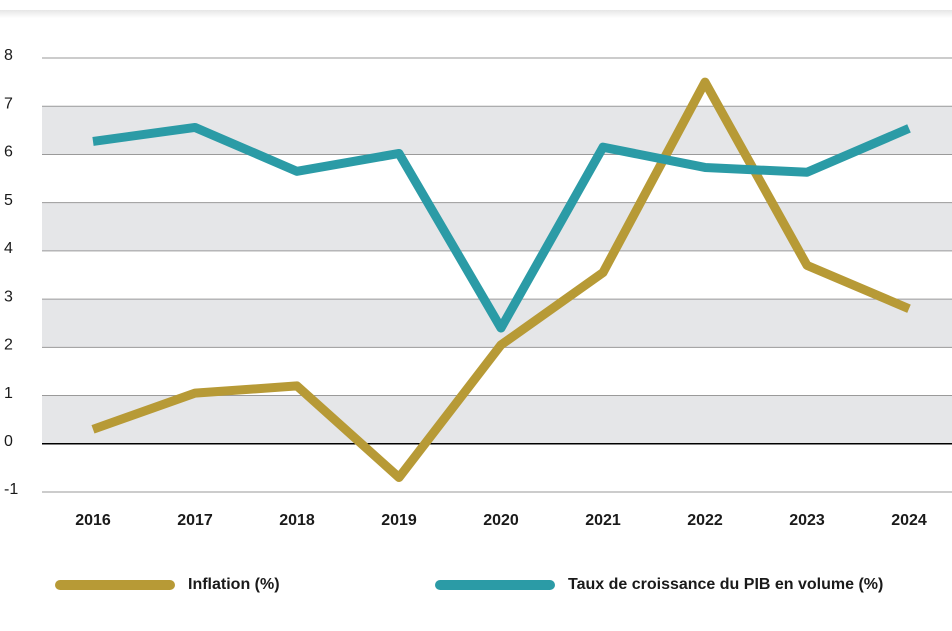 This screenshot has height=631, width=952. I want to click on y-tick-label: 0, so click(8, 441).